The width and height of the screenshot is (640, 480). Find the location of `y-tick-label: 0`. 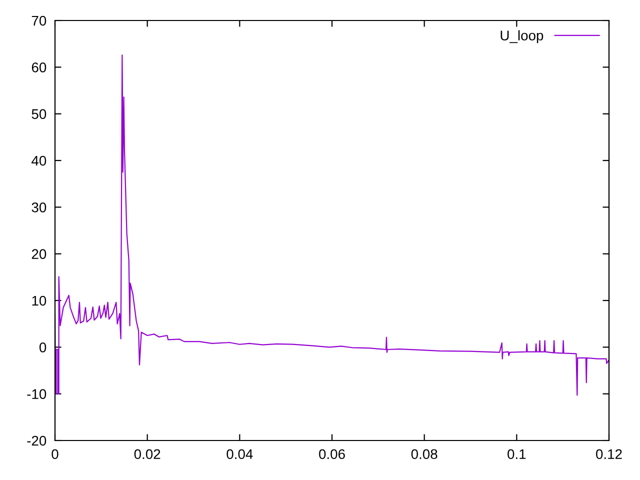

y-tick-label: 0 is located at coordinates (42, 347).